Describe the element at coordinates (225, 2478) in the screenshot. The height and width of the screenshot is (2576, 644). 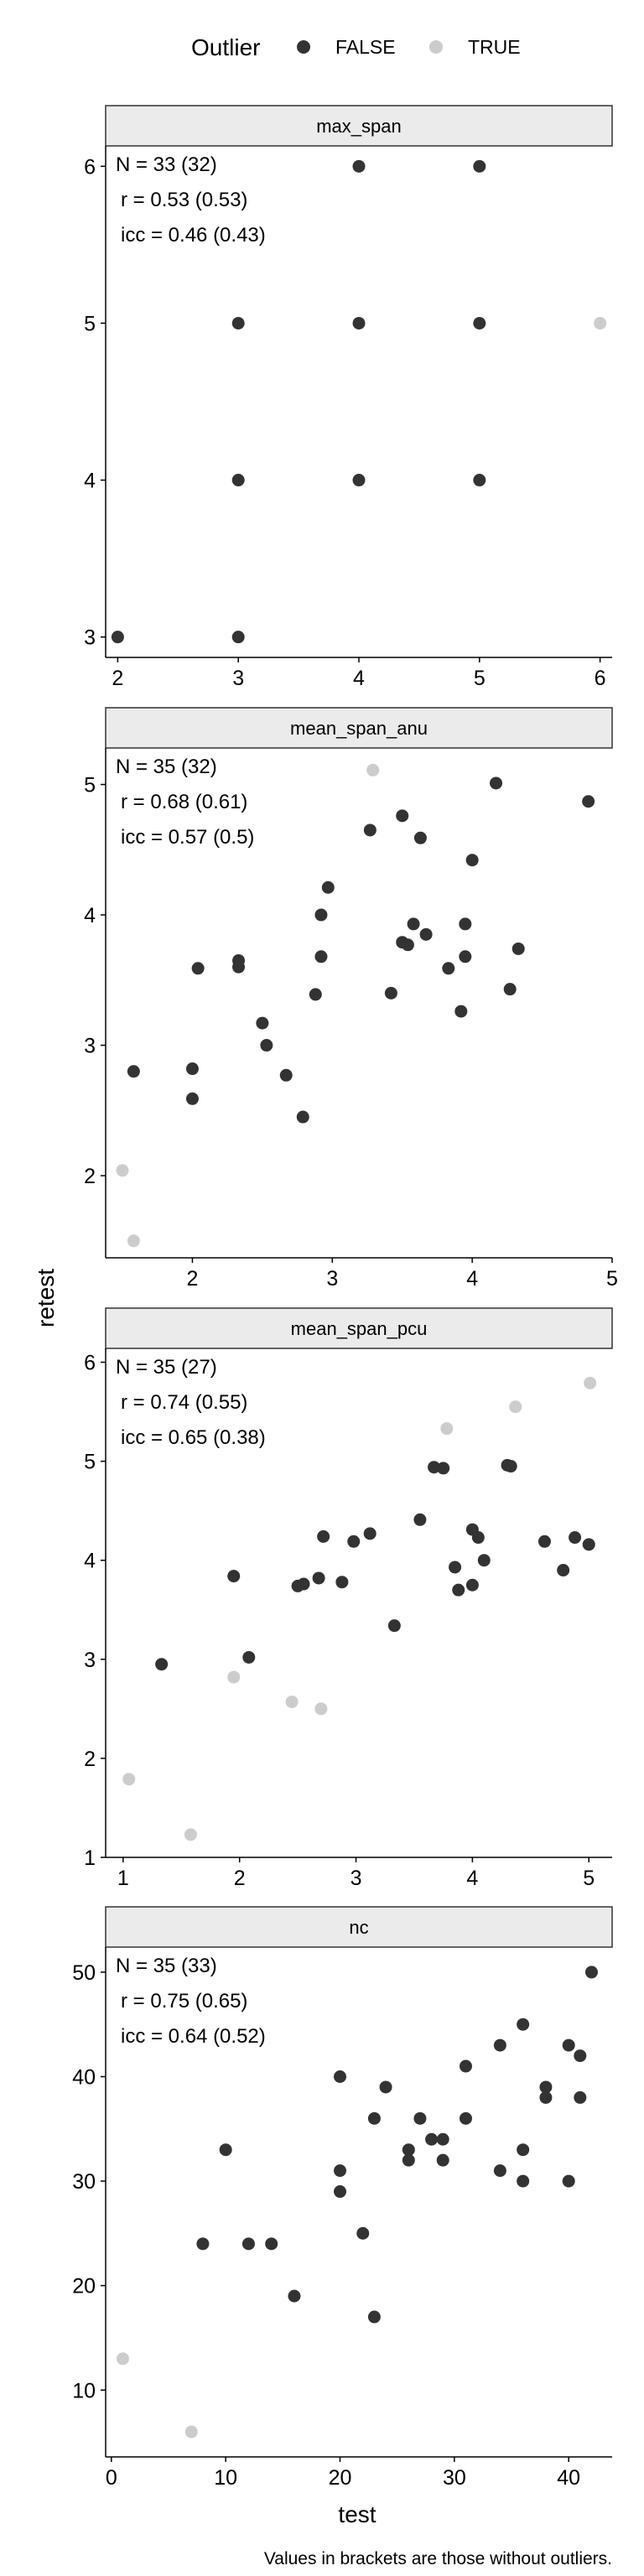
I see `x-tick-label: 10` at that location.